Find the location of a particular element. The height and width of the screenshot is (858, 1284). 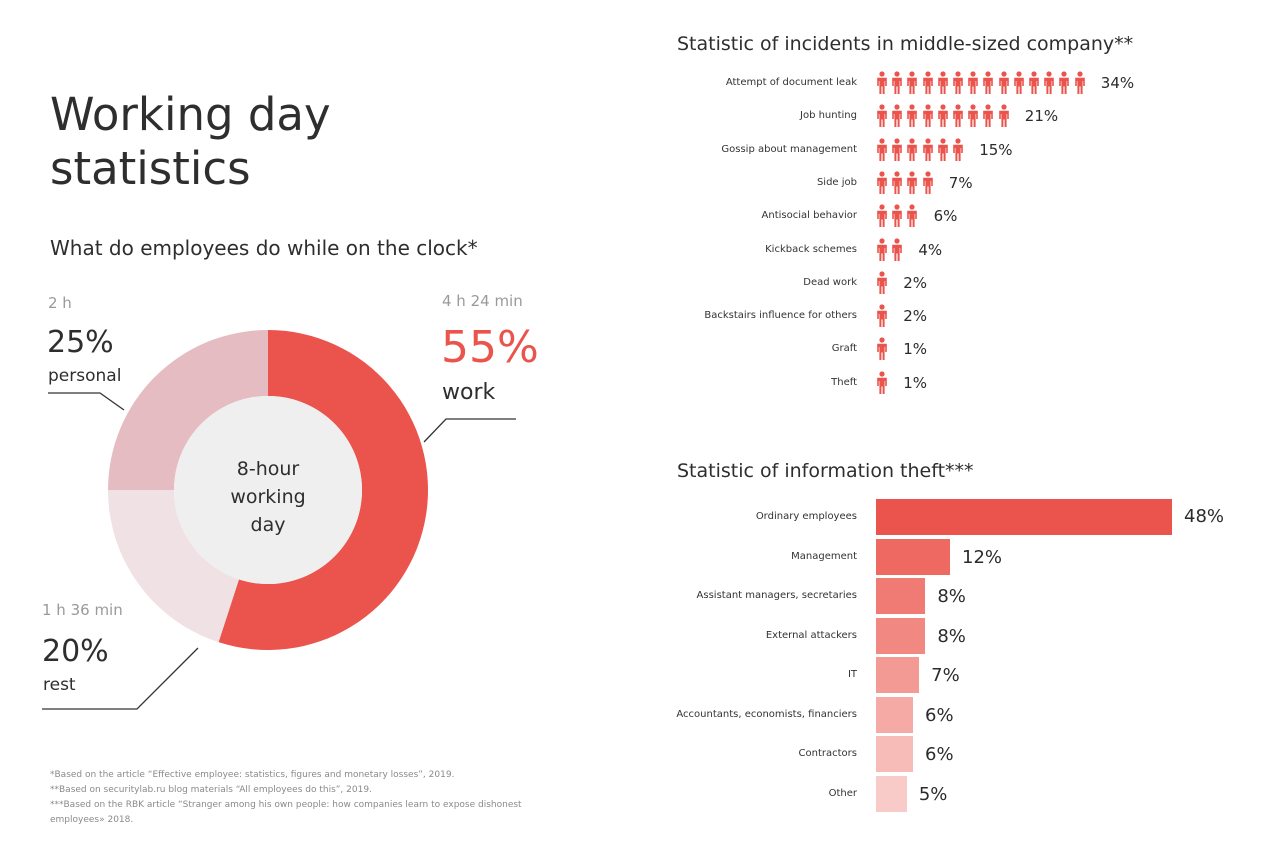

incident-category-label: Gossip about management is located at coordinates (789, 149).